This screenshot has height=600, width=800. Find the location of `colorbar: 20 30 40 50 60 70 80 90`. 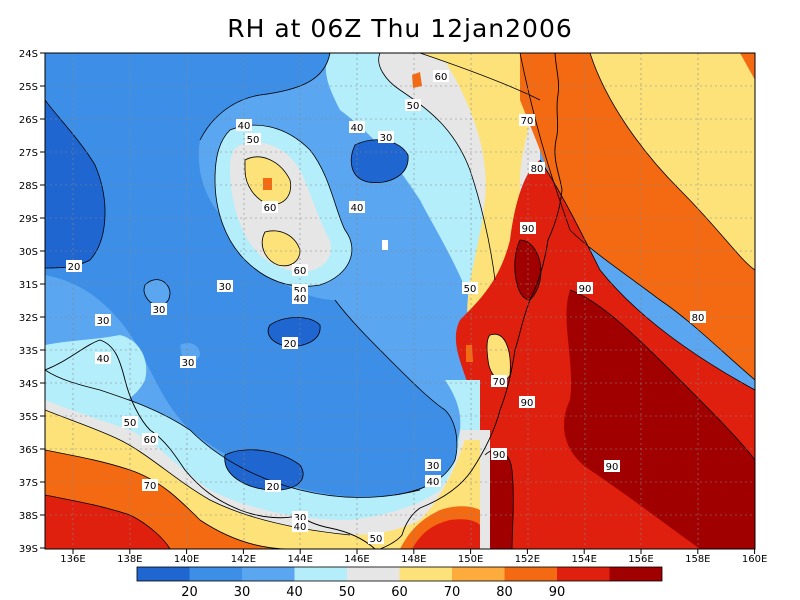

colorbar: 20 30 40 50 60 70 80 90 is located at coordinates (399, 583).